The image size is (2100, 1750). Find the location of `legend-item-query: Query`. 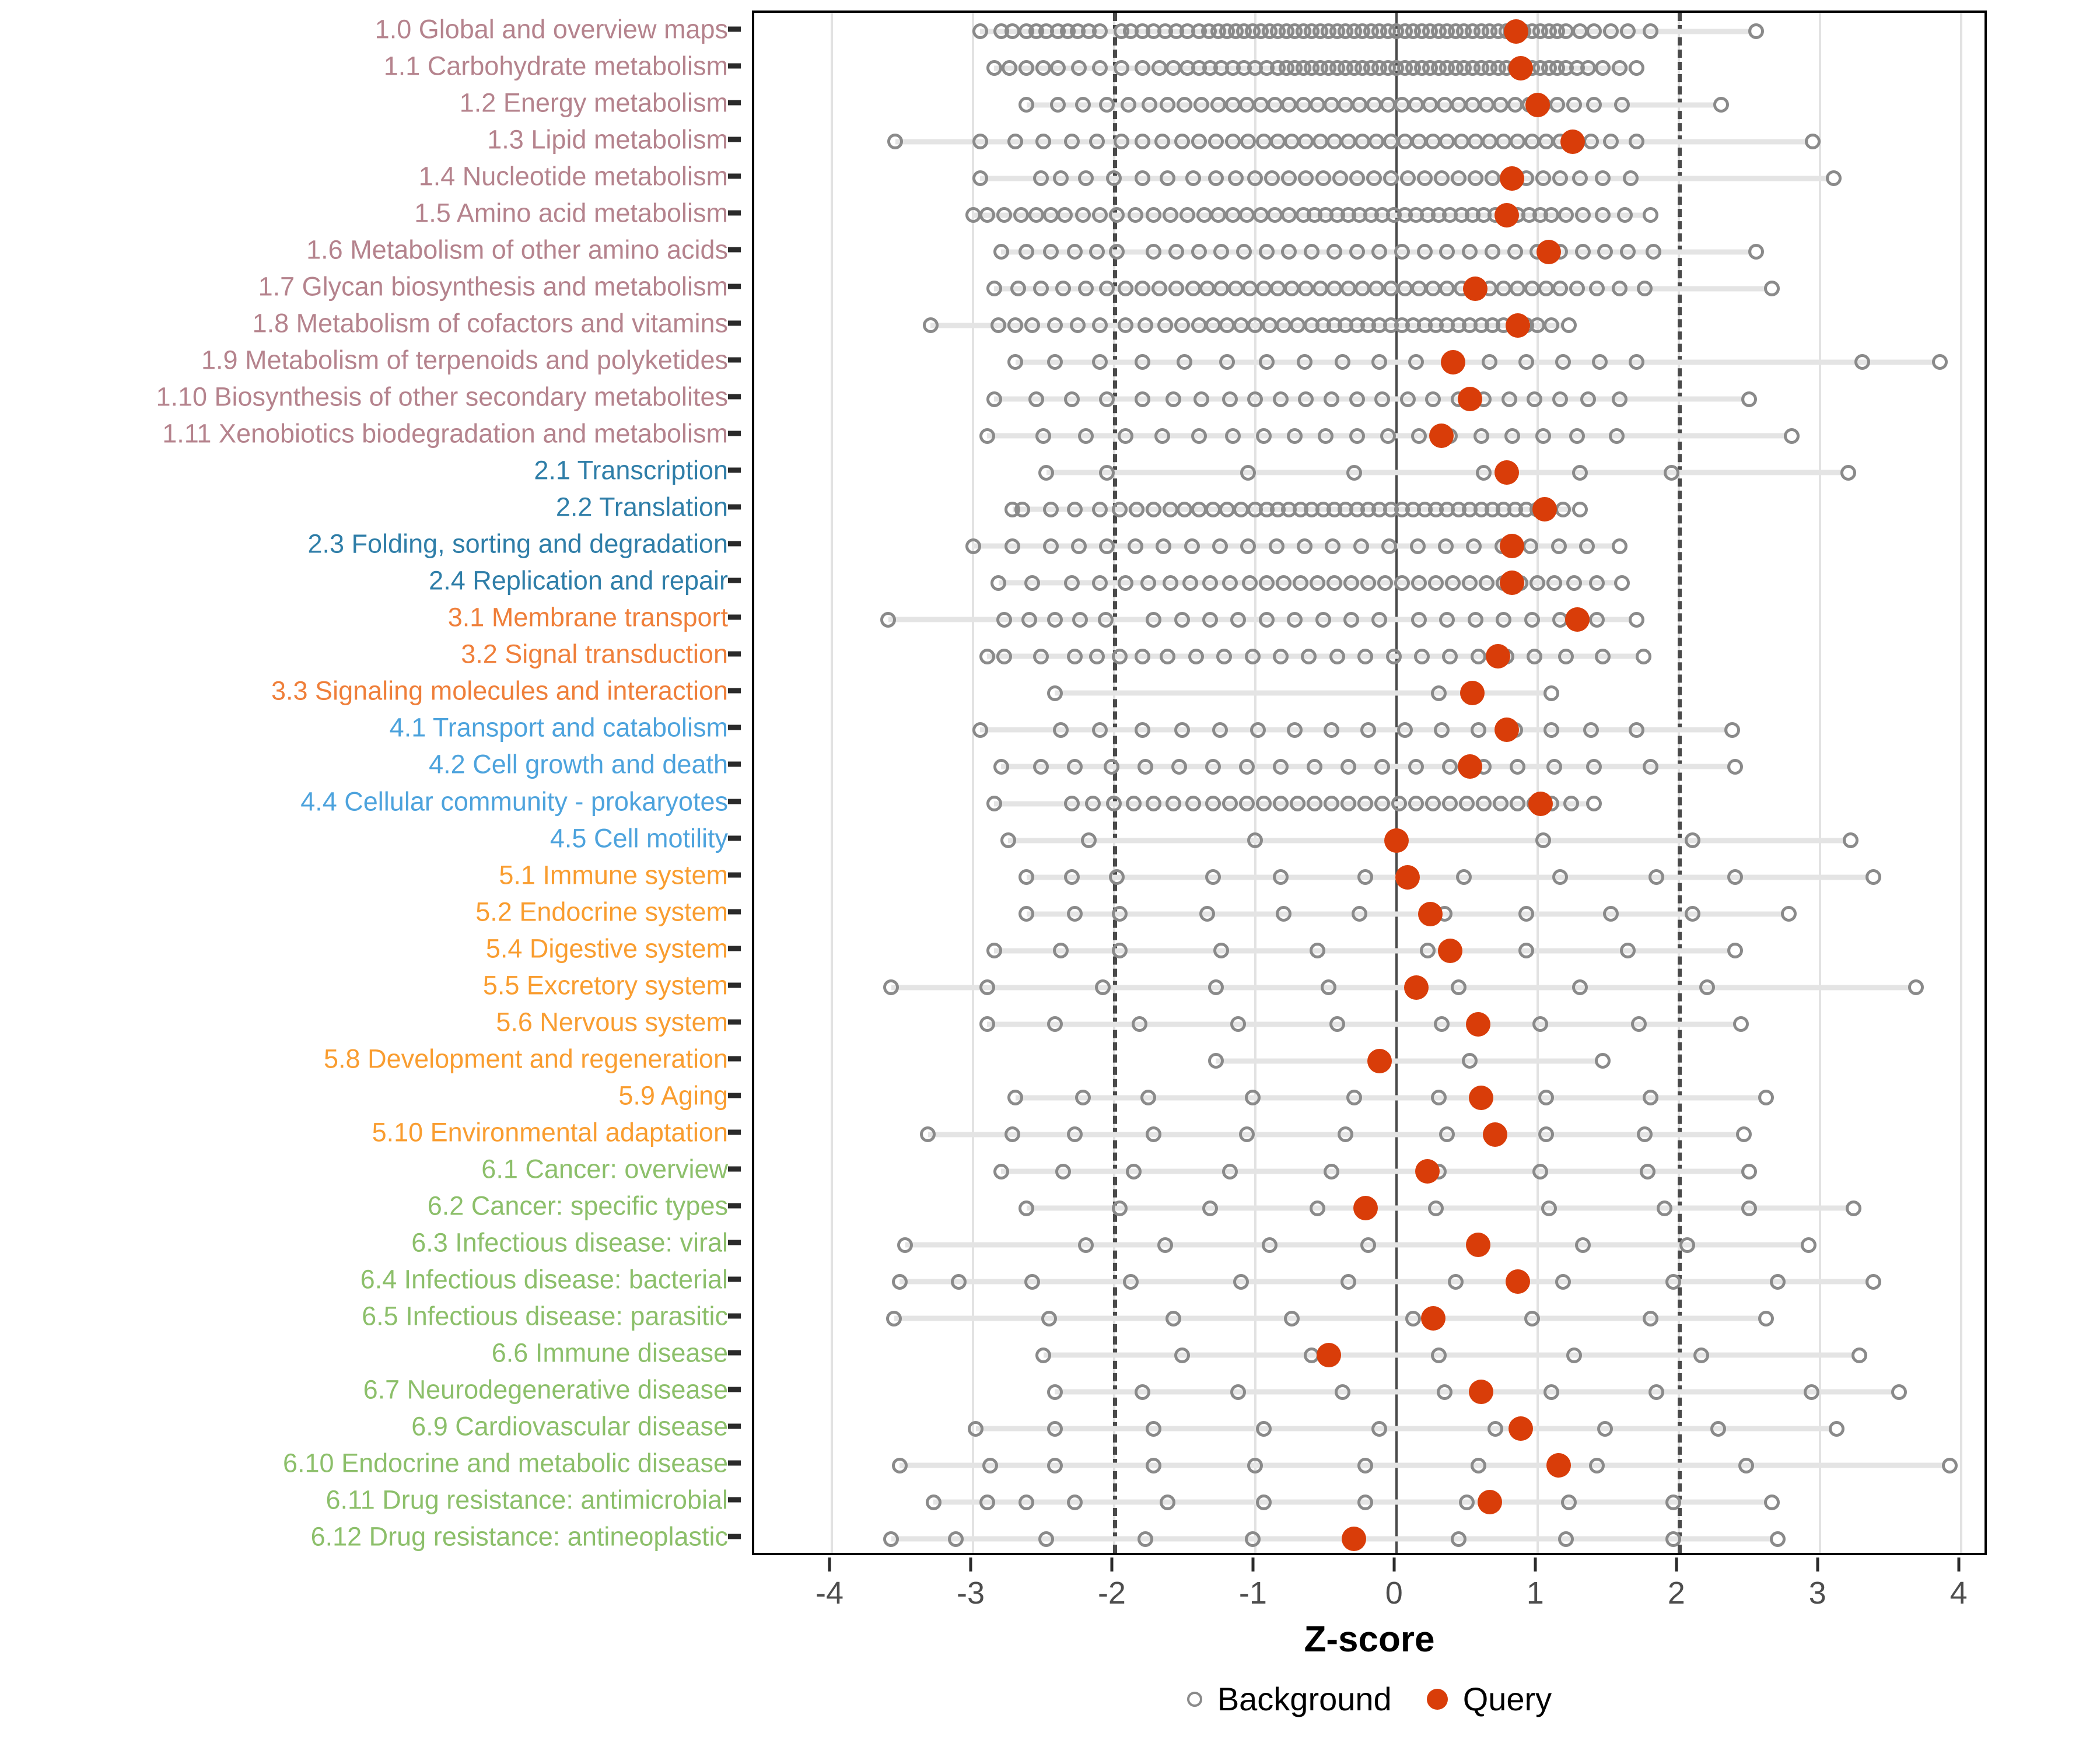

legend-item-query: Query is located at coordinates (1489, 1699).